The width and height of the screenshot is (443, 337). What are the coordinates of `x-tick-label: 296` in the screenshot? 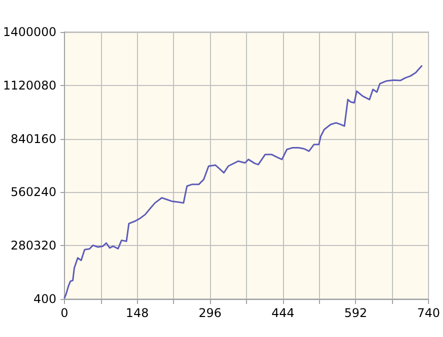 It's located at (210, 313).